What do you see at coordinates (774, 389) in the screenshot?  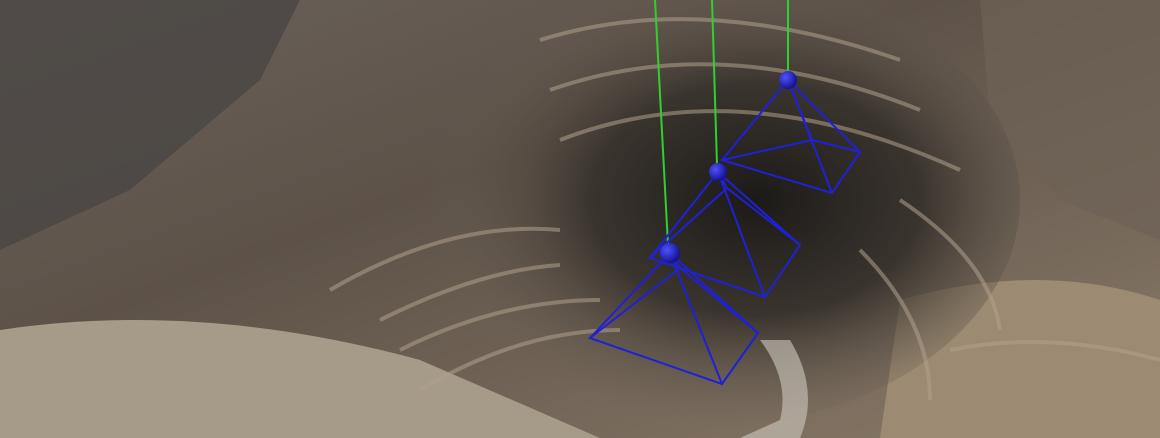 I see `rubble` at bounding box center [774, 389].